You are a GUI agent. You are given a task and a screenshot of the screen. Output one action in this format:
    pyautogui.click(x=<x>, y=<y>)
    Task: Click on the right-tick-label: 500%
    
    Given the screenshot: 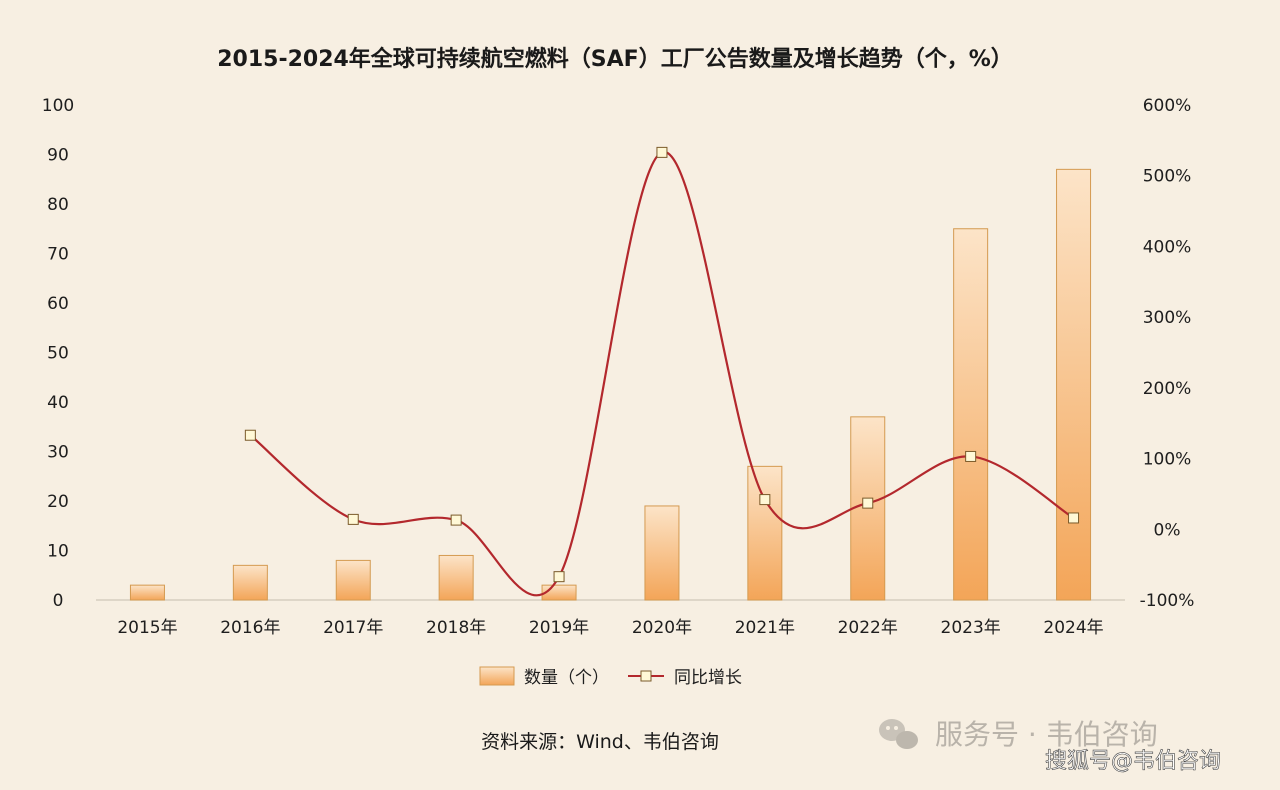 What is the action you would take?
    pyautogui.click(x=1167, y=177)
    